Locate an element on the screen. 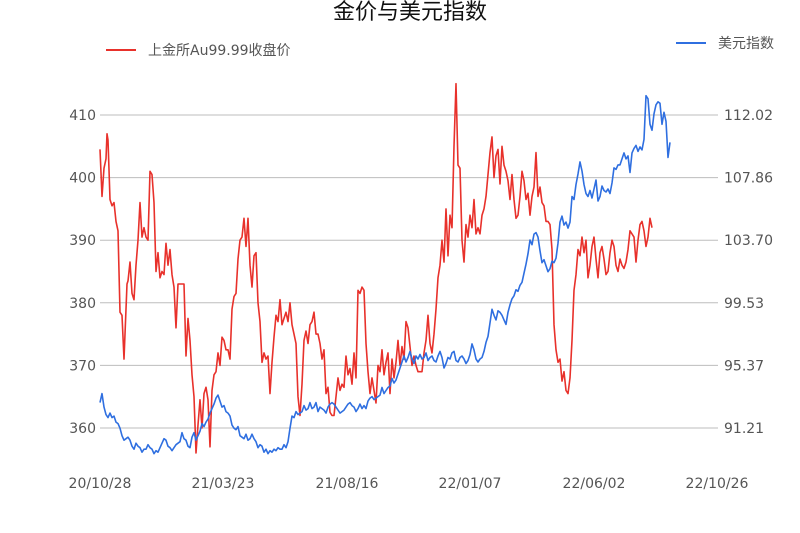 The image size is (800, 533). legend-item-usd: 美元指数 is located at coordinates (725, 43).